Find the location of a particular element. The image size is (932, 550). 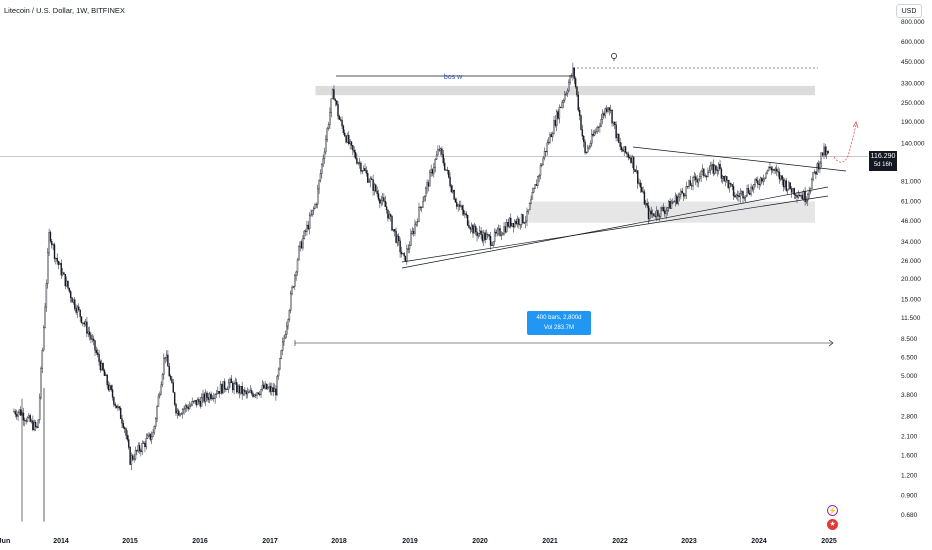

last-price-badge: 116.290 5d 16h is located at coordinates (883, 161).